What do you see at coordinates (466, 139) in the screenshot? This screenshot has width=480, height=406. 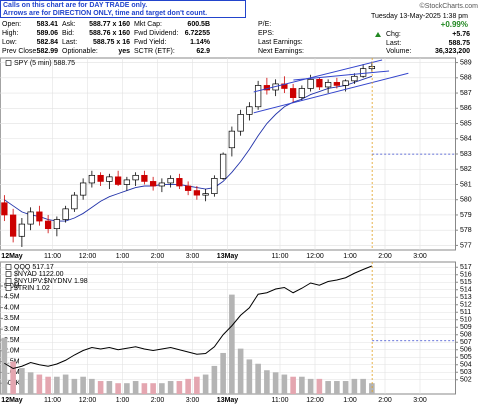 I see `y-tick-label: 584` at bounding box center [466, 139].